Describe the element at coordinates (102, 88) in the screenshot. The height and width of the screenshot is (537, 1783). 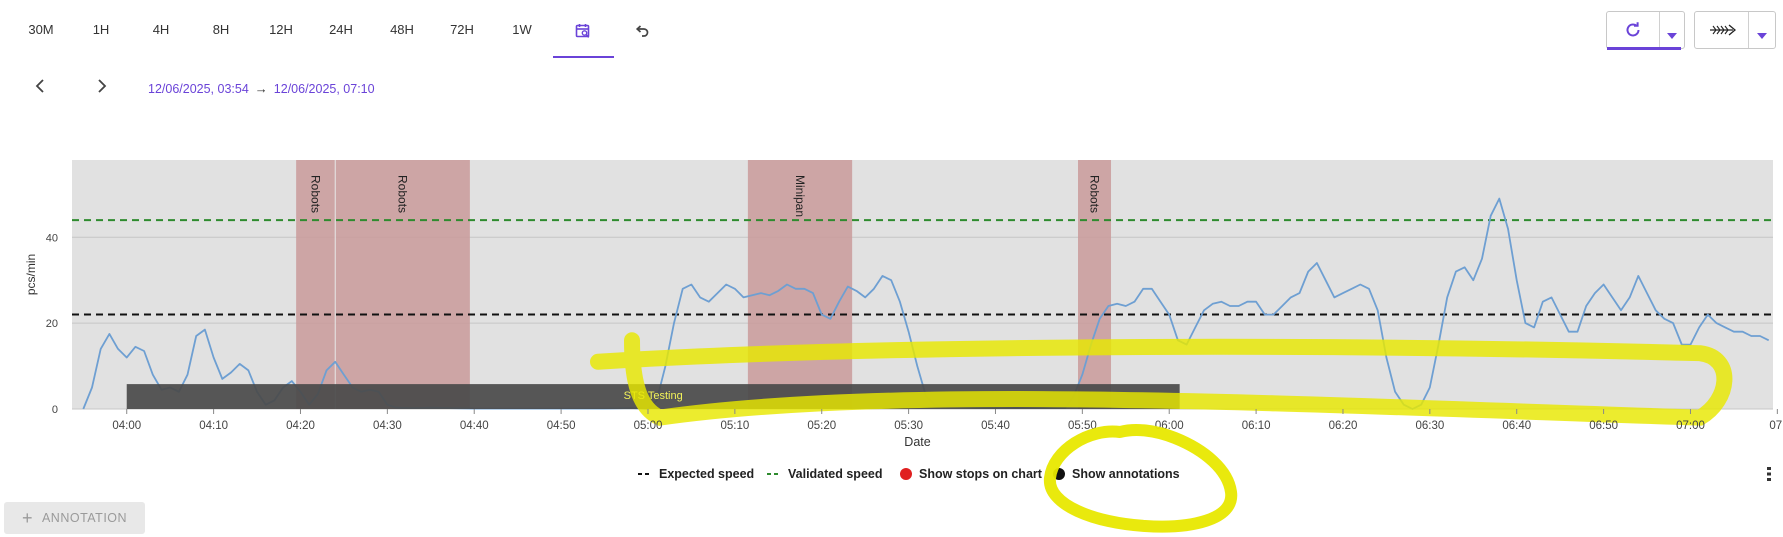
I see `chevron-right-icon` at that location.